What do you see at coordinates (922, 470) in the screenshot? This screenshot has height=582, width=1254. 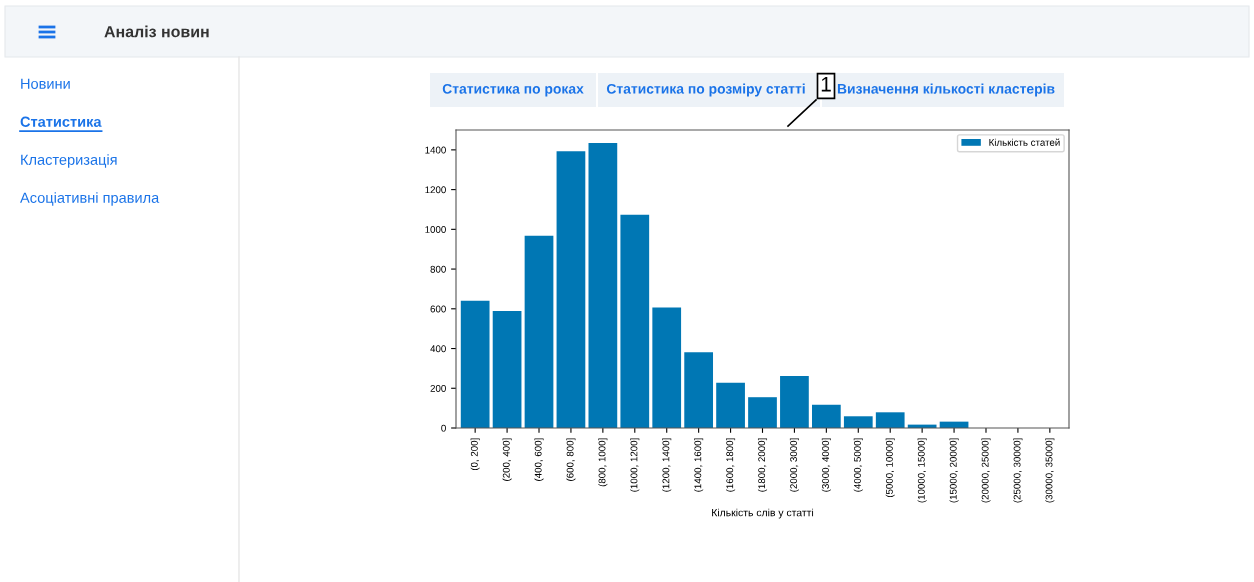 I see `x-tick-label: (10000, 15000]` at bounding box center [922, 470].